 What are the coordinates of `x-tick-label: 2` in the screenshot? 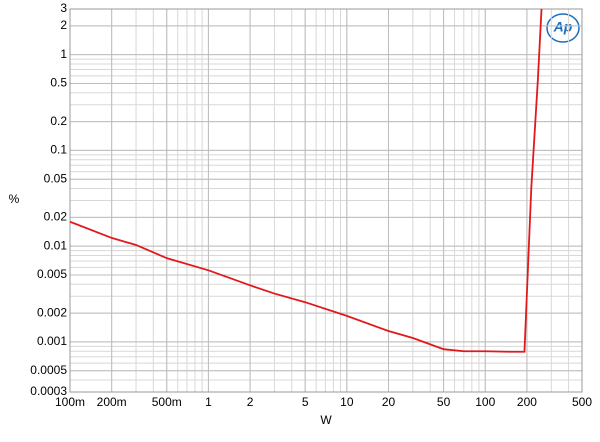 It's located at (250, 402).